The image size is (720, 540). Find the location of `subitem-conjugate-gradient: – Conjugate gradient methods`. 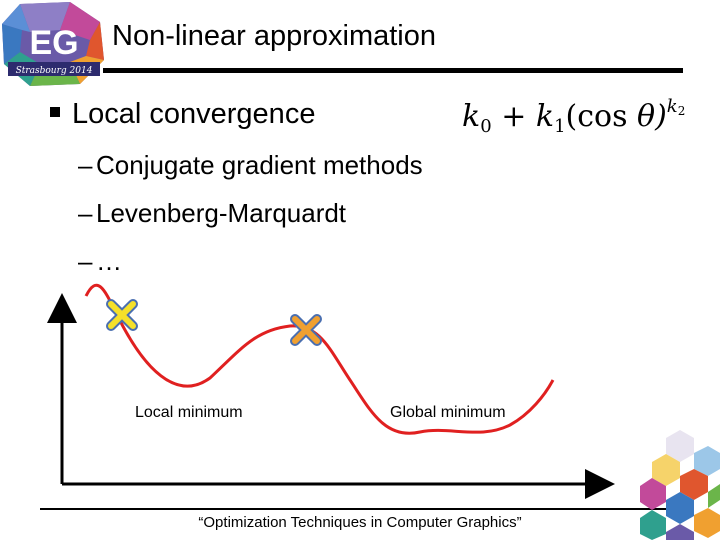

subitem-conjugate-gradient: – Conjugate gradient methods is located at coordinates (250, 165).